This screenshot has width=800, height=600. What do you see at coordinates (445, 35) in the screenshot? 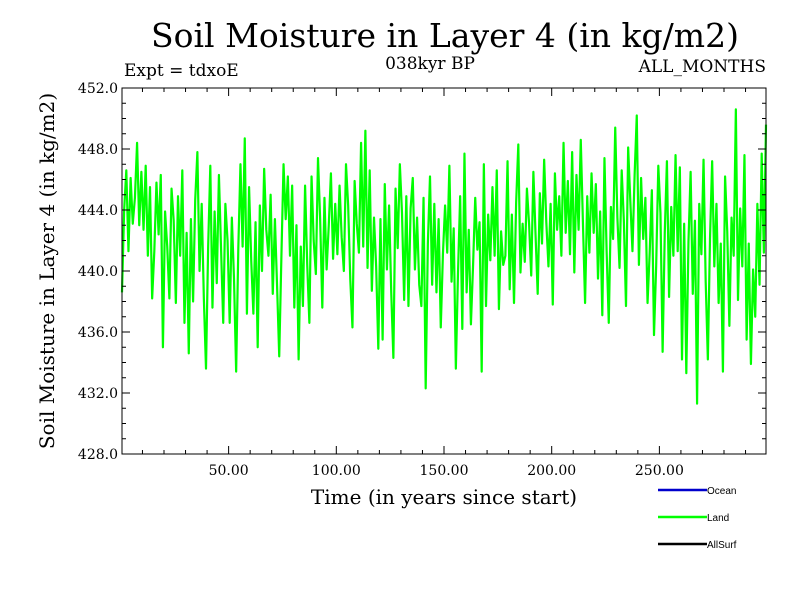
I see `chart-title: Soil Moisture in Layer 4 (in kg/m2)` at bounding box center [445, 35].